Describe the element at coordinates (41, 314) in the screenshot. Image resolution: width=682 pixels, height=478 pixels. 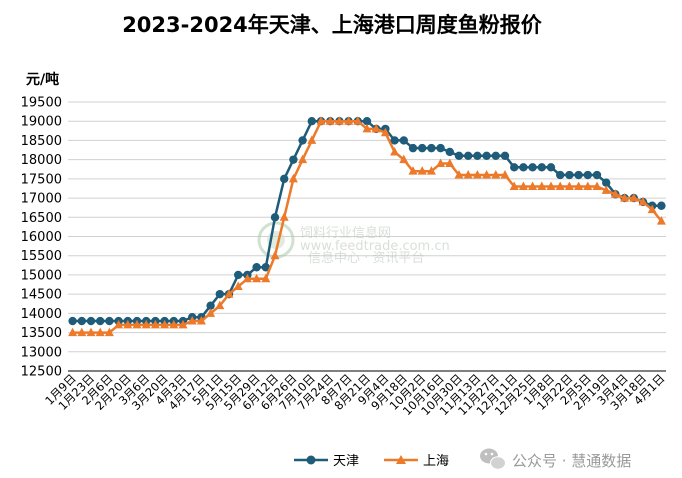
I see `y-tick-label: 14000` at that location.